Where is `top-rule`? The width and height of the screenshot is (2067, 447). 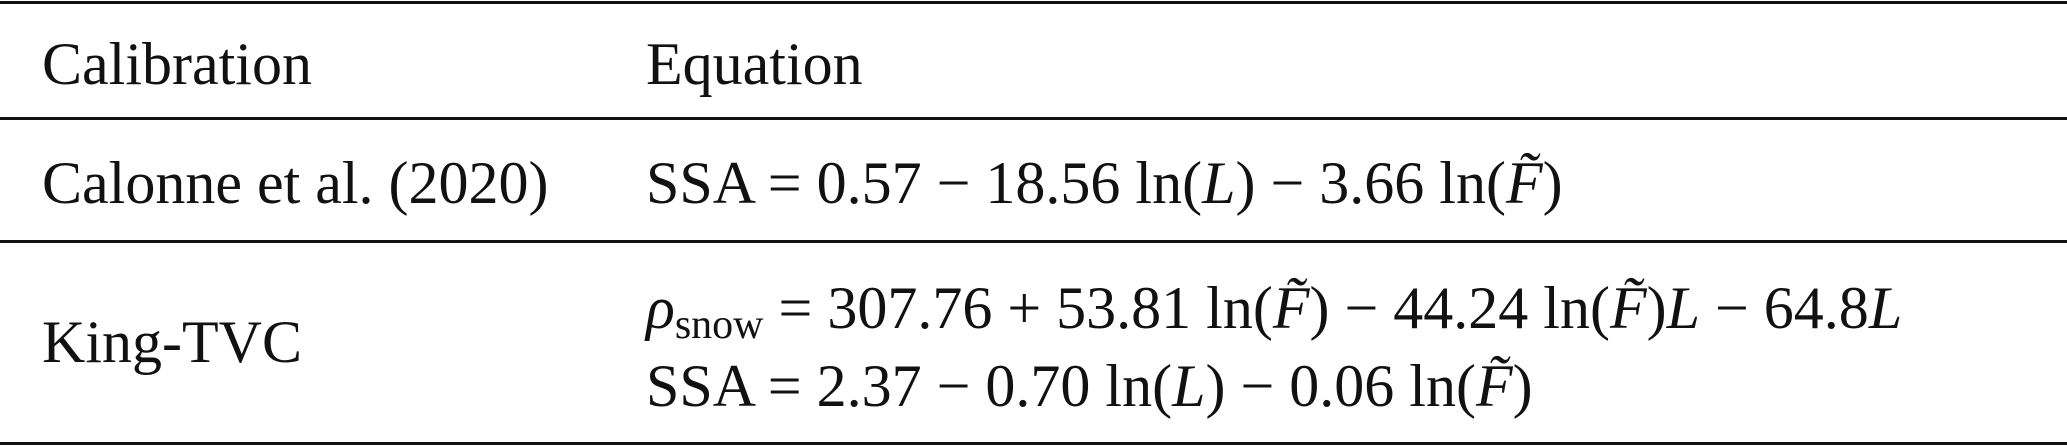
top-rule is located at coordinates (1033, 2).